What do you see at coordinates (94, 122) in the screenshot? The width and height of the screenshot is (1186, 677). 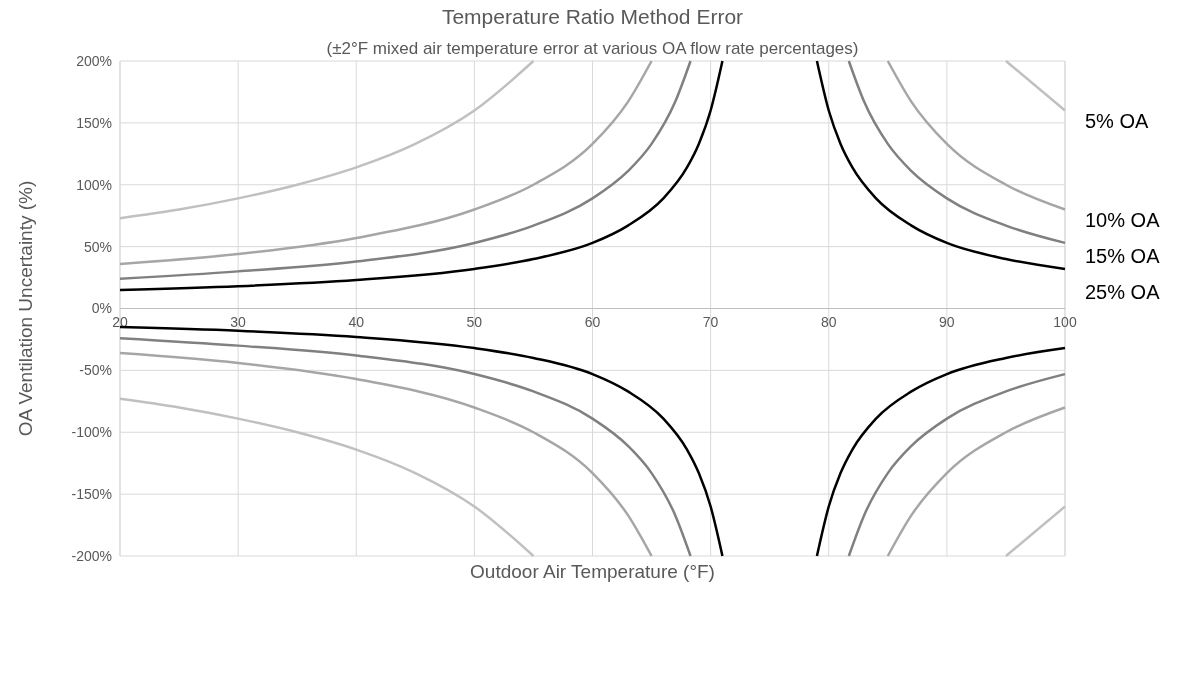 I see `y-tick-label: 150%` at bounding box center [94, 122].